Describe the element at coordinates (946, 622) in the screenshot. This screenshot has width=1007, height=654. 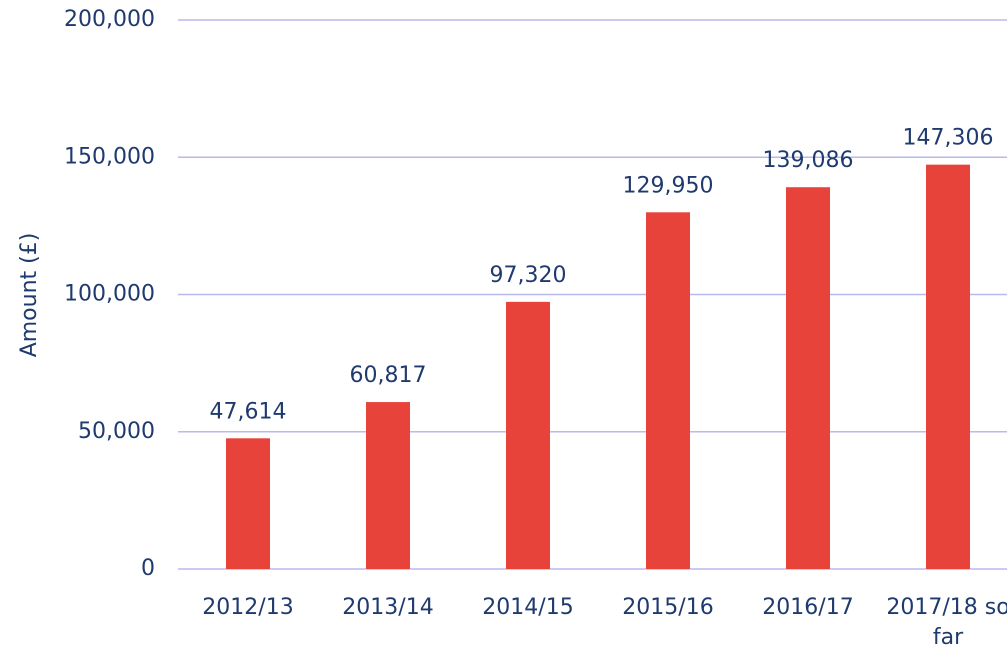
I see `x-tick-label: 2017/18 so far` at that location.